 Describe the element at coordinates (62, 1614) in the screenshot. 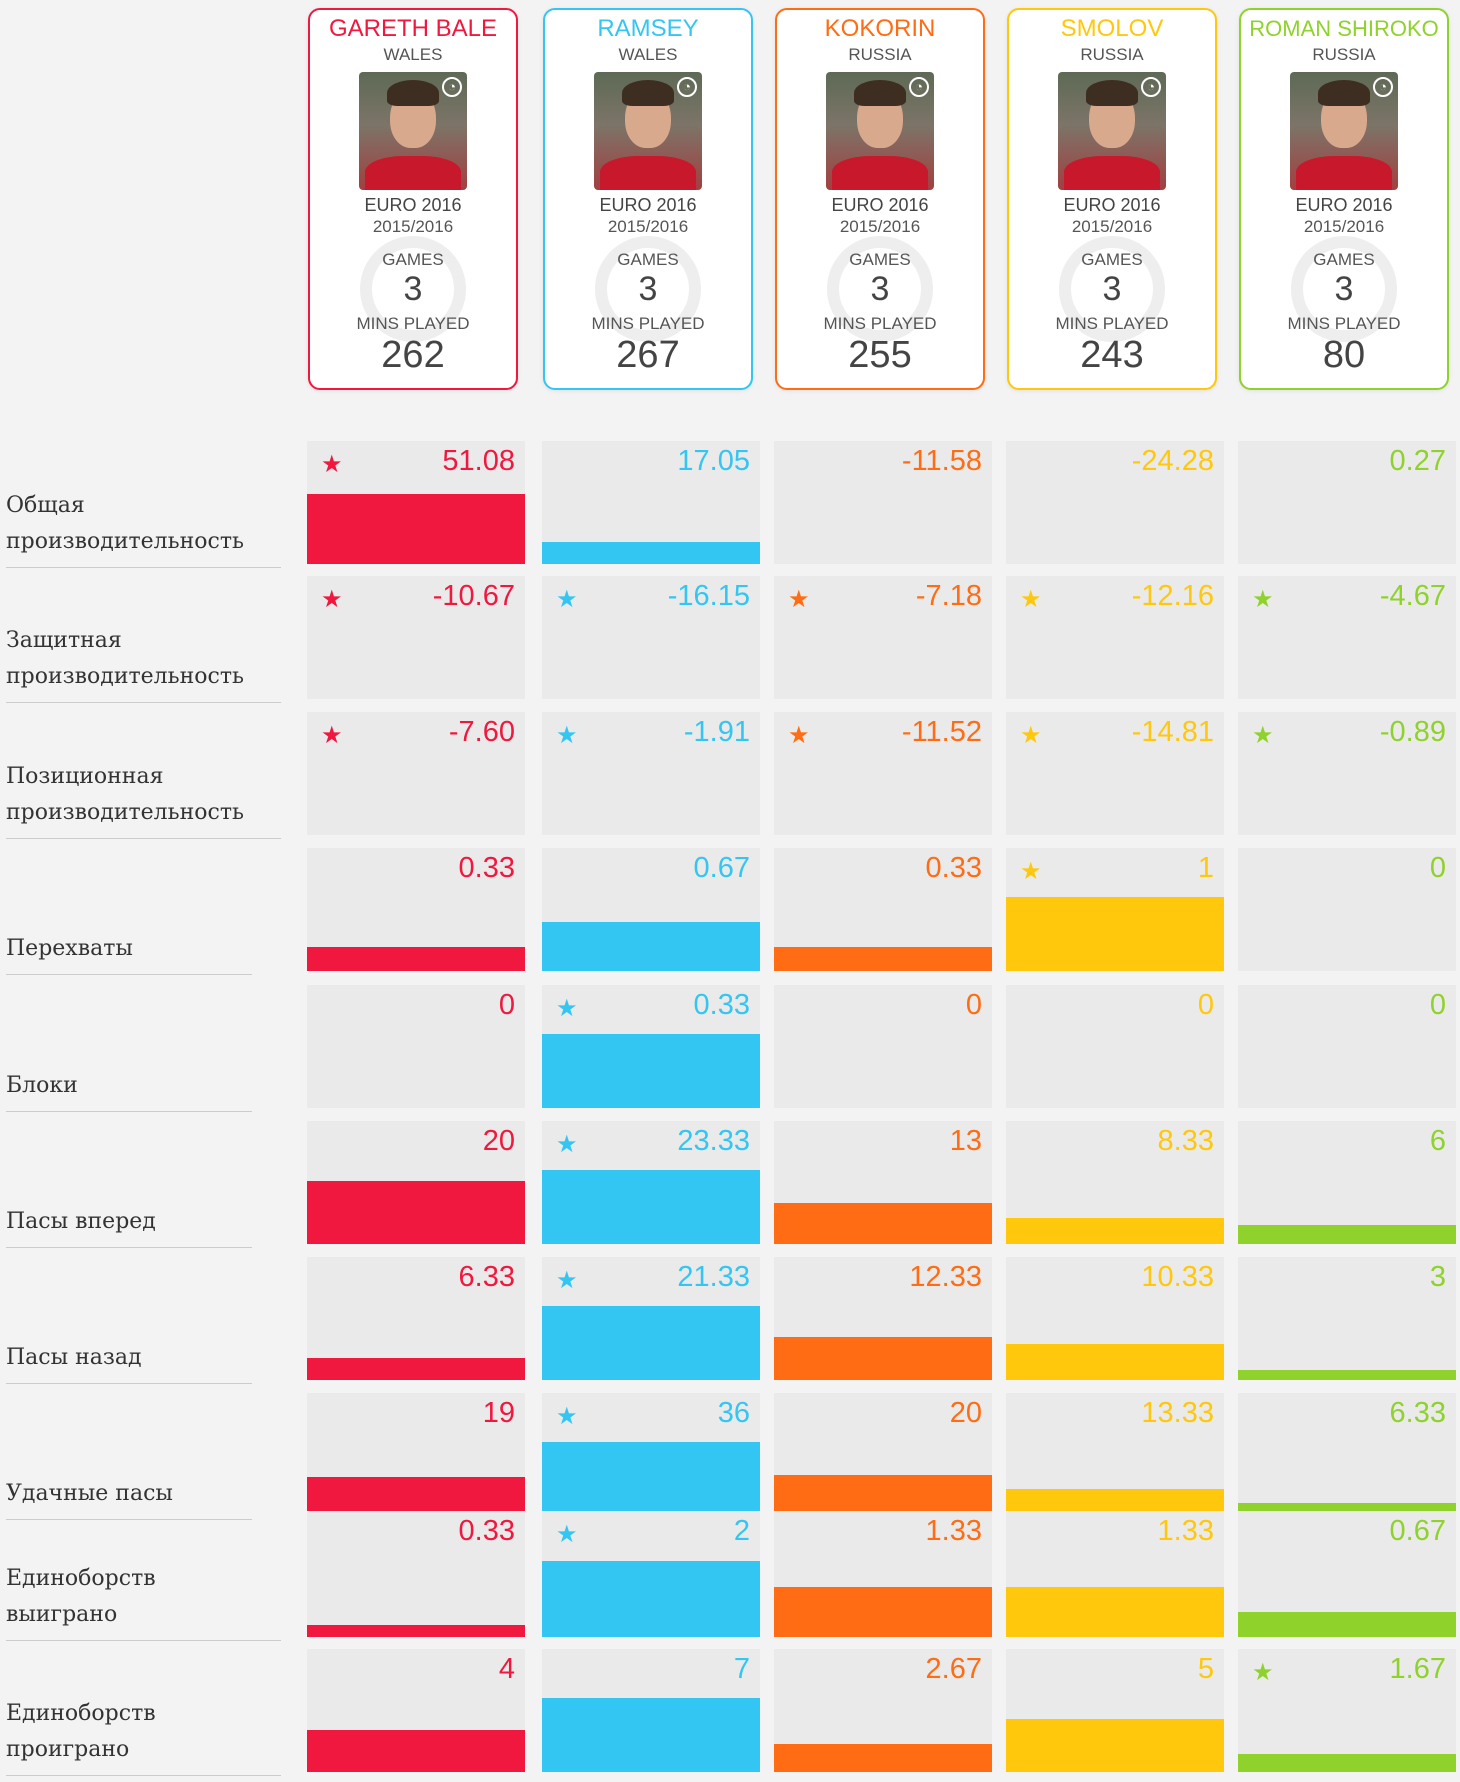

I see `metric-label-line: выиграно` at that location.